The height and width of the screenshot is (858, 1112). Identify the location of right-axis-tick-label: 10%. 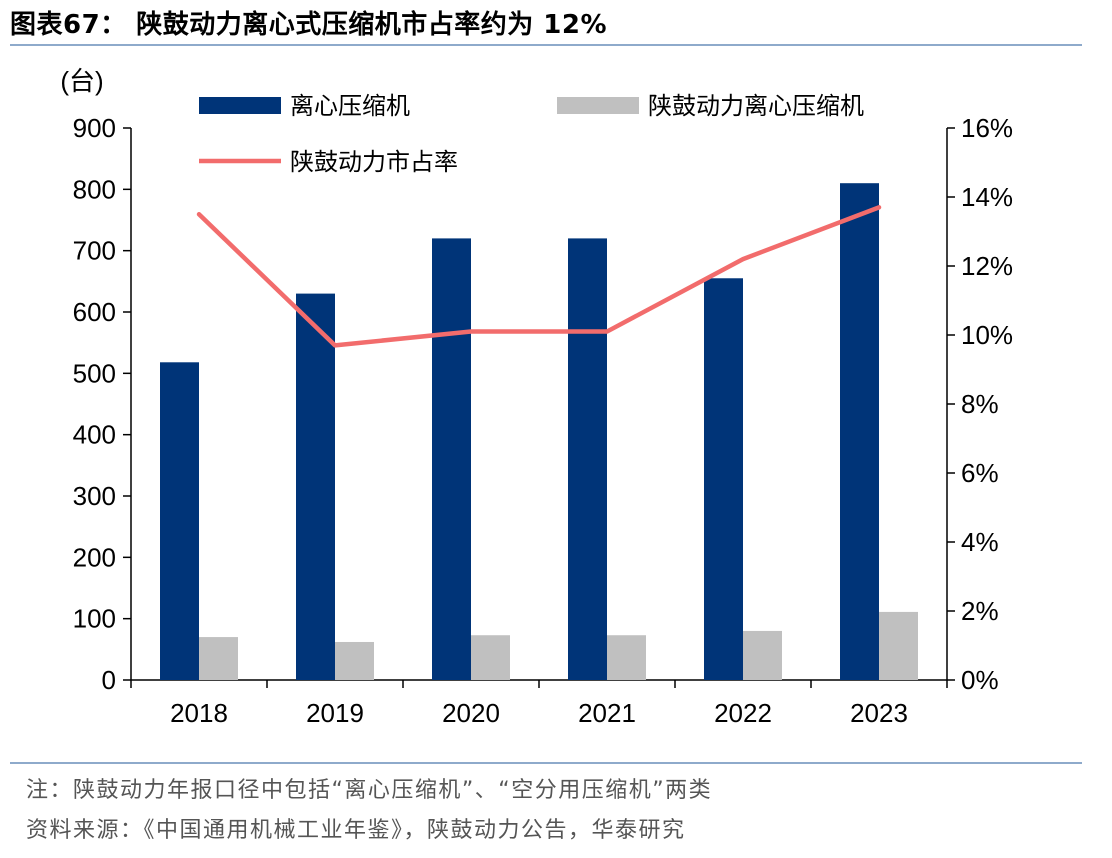
(987, 335).